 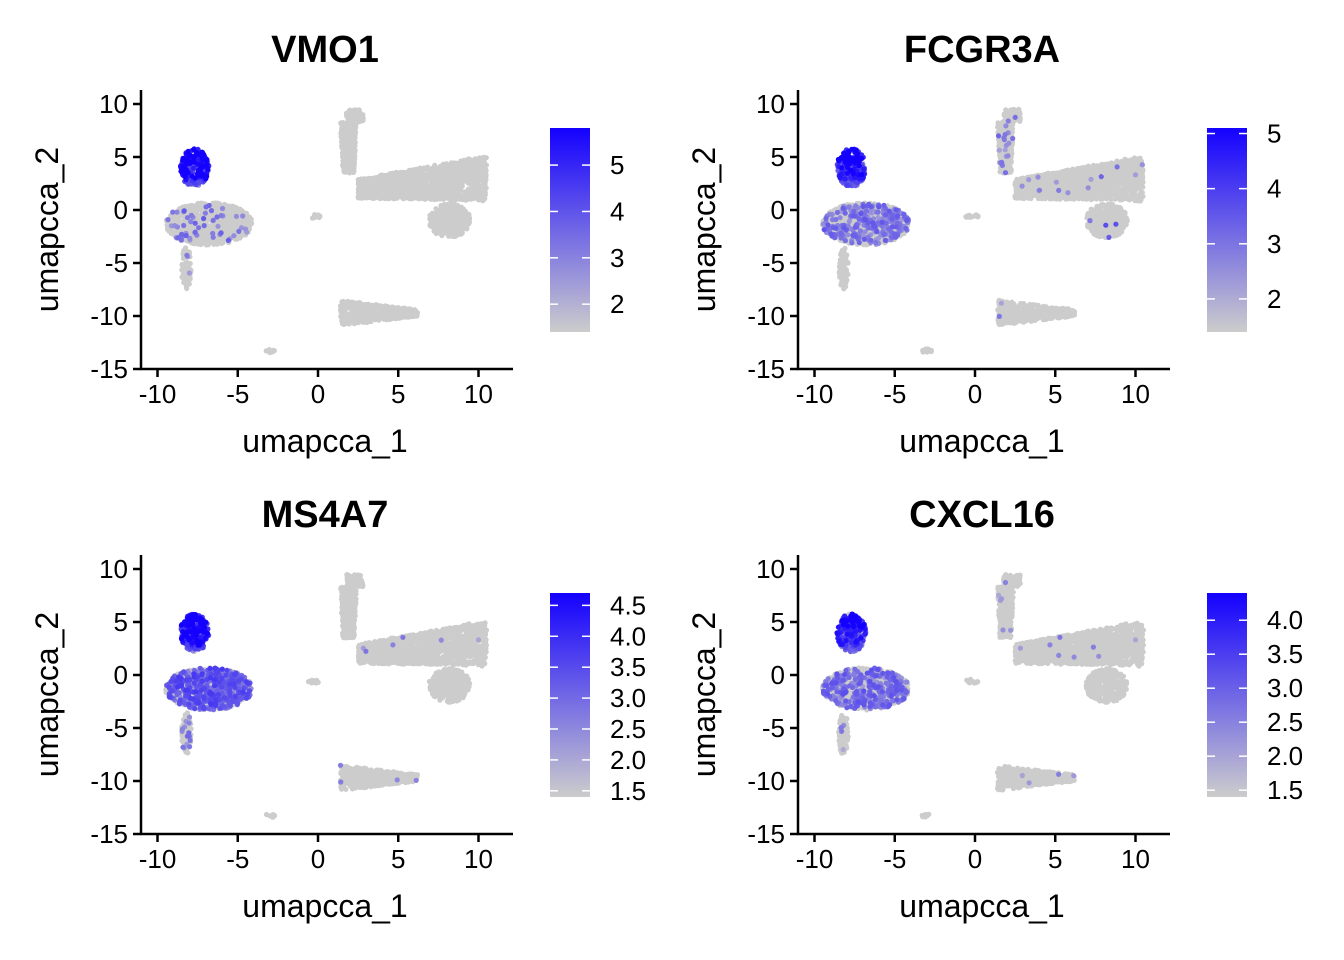 What do you see at coordinates (158, 394) in the screenshot?
I see `x-tick-label: -10` at bounding box center [158, 394].